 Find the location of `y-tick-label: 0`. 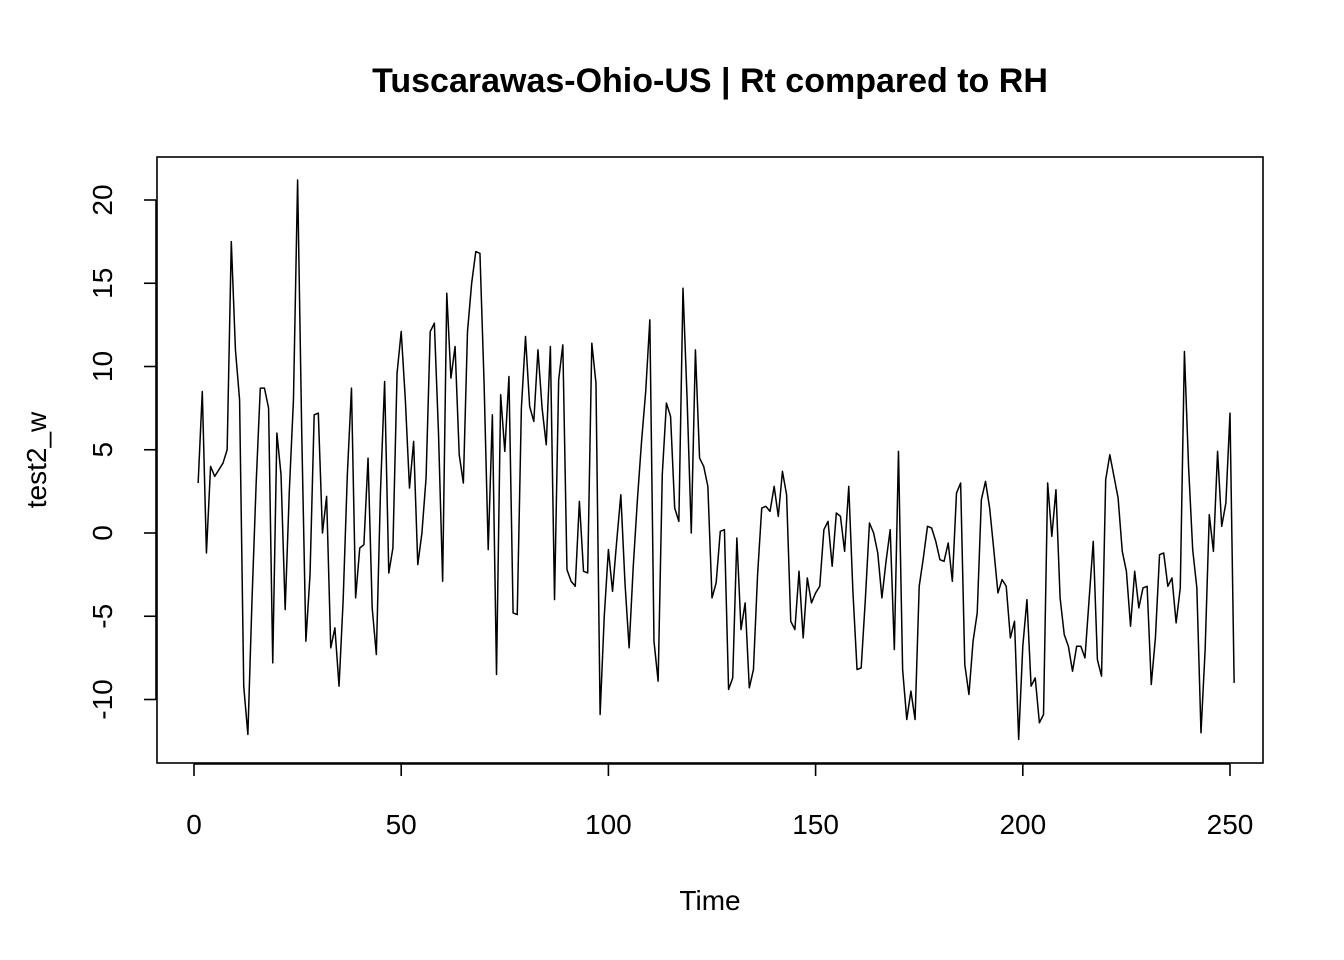

y-tick-label: 0 is located at coordinates (102, 533).